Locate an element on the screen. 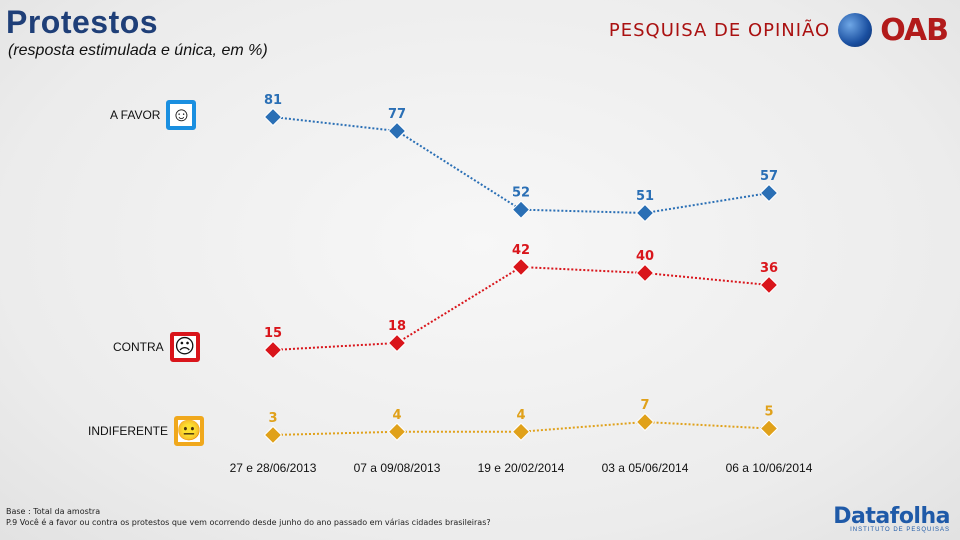 This screenshot has height=540, width=960. neutral-face-icon: 😐 is located at coordinates (189, 431).